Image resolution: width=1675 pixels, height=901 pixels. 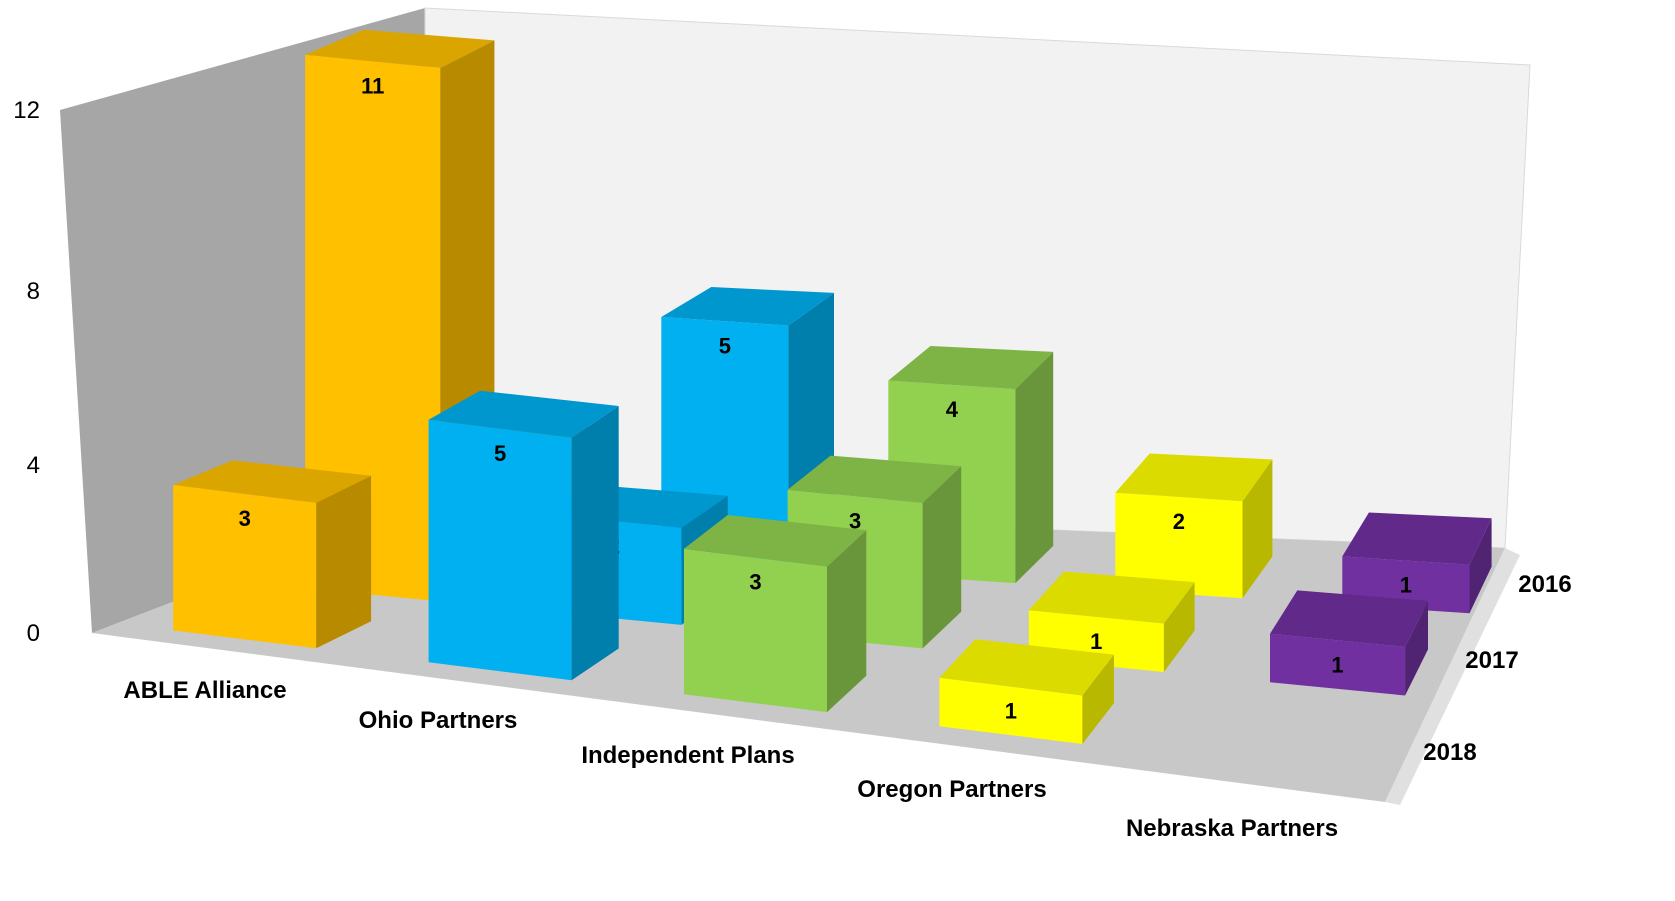 I want to click on bar-able-alliance-2018: 3, so click(x=272, y=554).